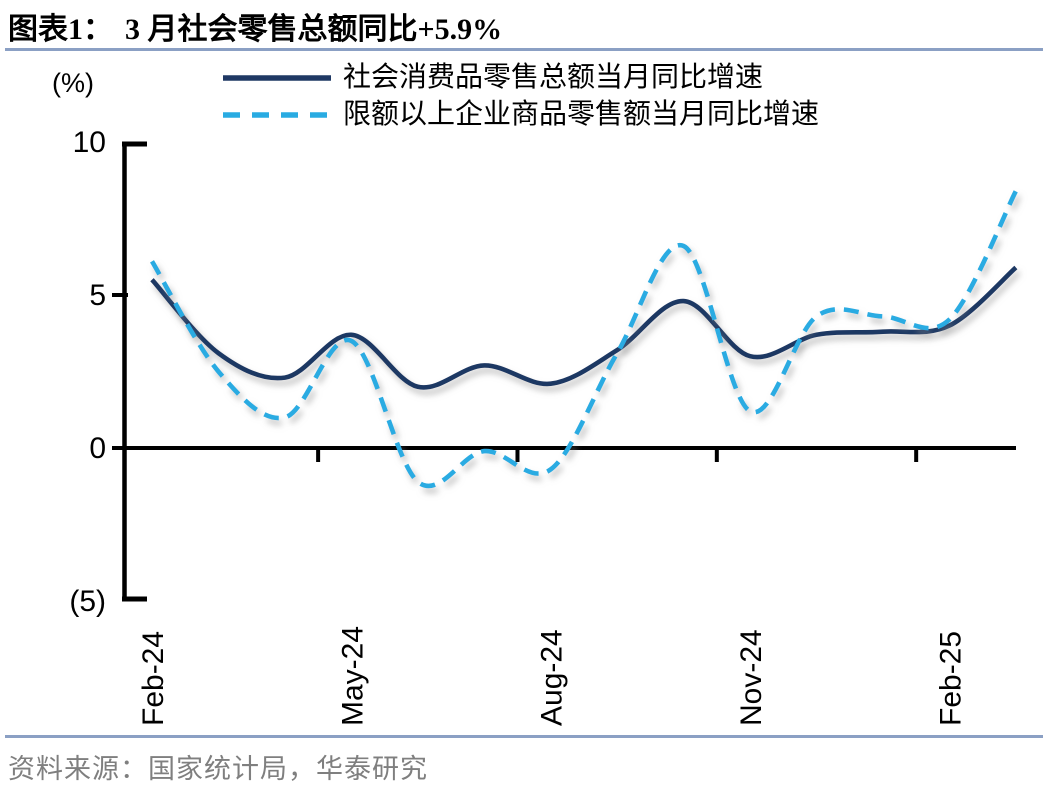 The image size is (1048, 792). I want to click on y-axis-label: 5, so click(97, 295).